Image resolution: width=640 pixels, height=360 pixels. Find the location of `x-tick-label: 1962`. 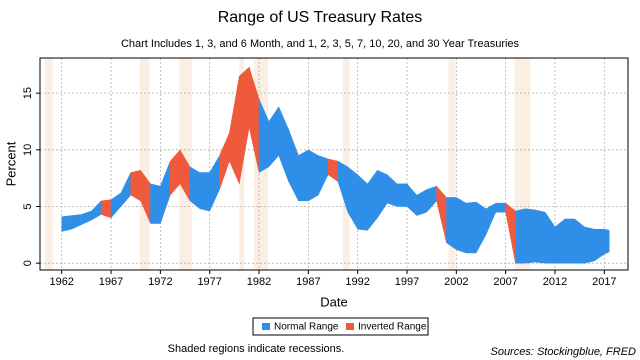

x-tick-label: 1962 is located at coordinates (61, 282).